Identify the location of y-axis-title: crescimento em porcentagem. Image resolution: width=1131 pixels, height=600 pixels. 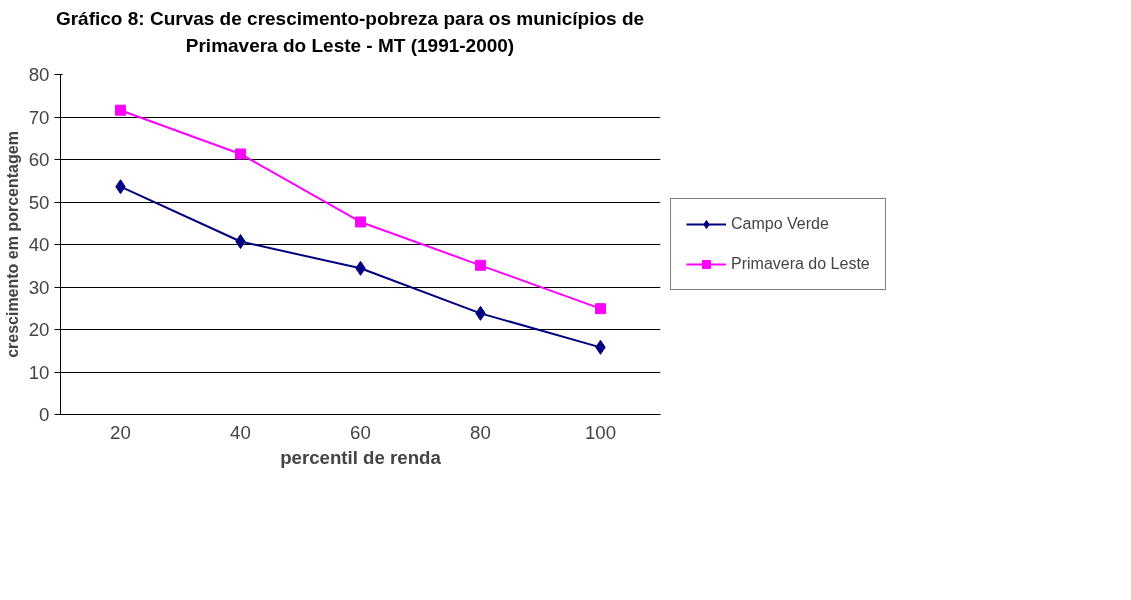
(12, 245).